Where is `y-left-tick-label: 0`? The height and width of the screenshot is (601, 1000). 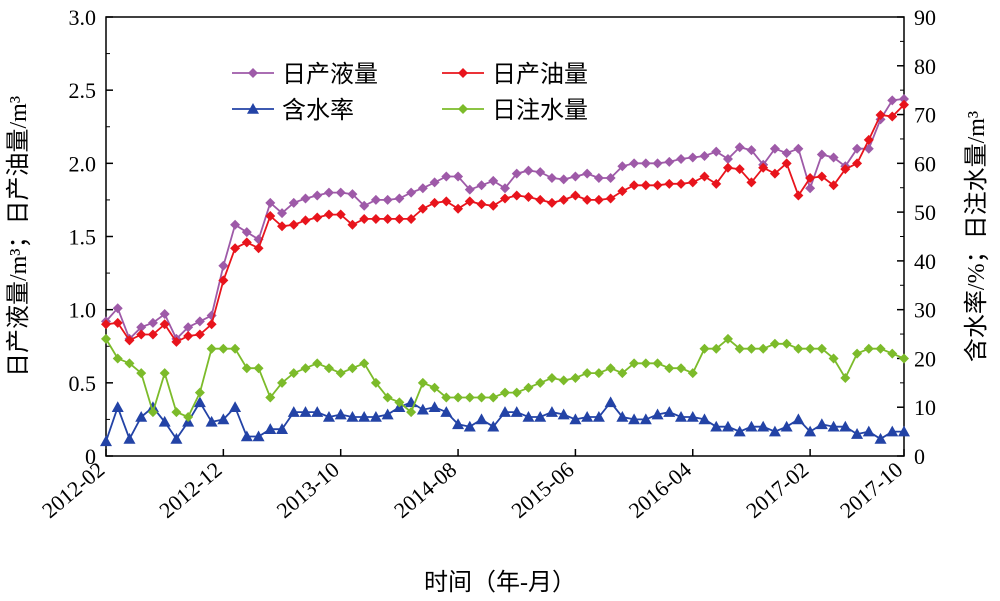
y-left-tick-label: 0 is located at coordinates (90, 456).